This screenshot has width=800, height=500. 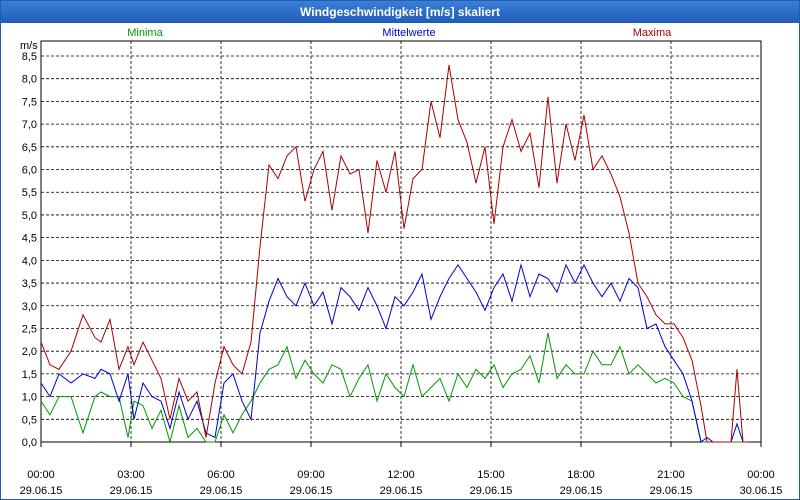 What do you see at coordinates (29, 148) in the screenshot?
I see `y-tick-label: 6,5` at bounding box center [29, 148].